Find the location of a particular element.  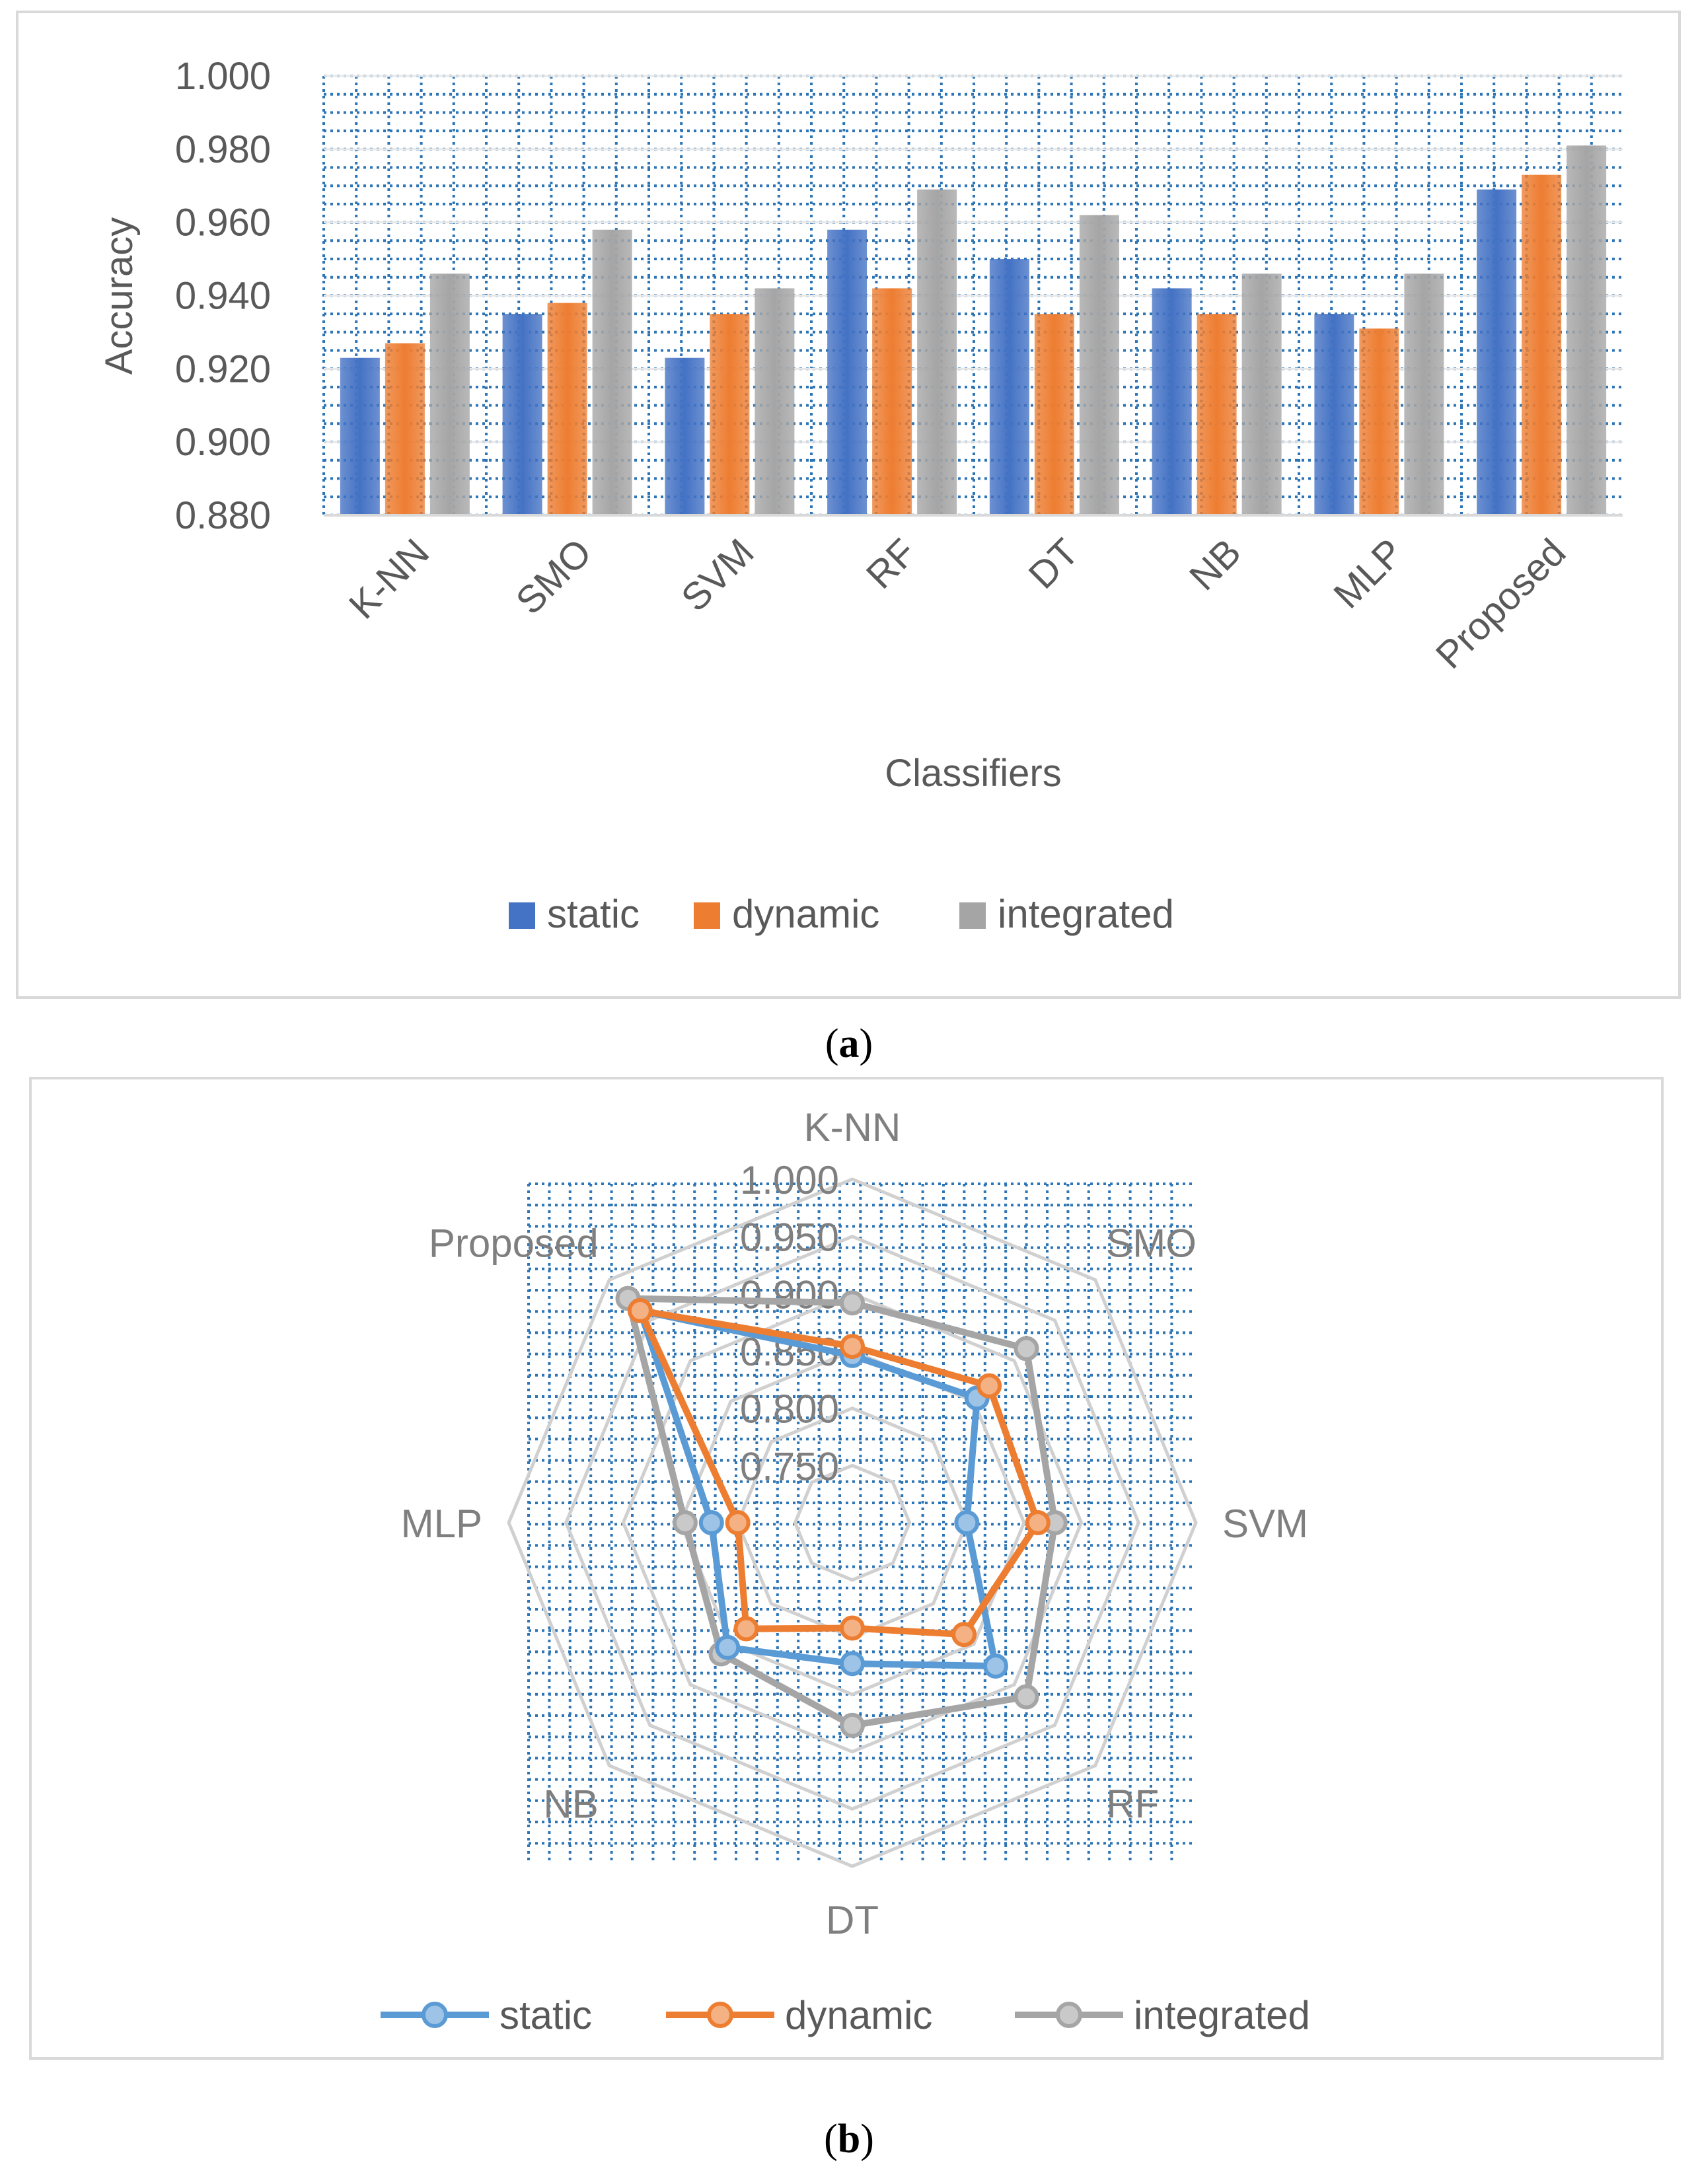

bar-x-axis-label: Classifiers is located at coordinates (974, 773).